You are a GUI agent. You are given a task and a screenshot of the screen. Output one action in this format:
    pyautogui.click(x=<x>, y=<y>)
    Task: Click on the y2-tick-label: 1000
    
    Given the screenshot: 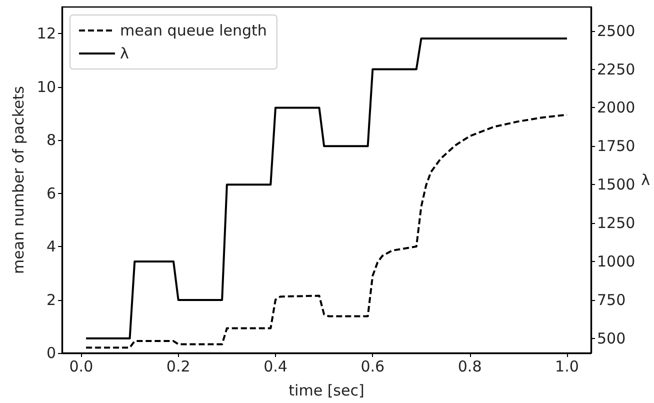 What is the action you would take?
    pyautogui.click(x=616, y=261)
    